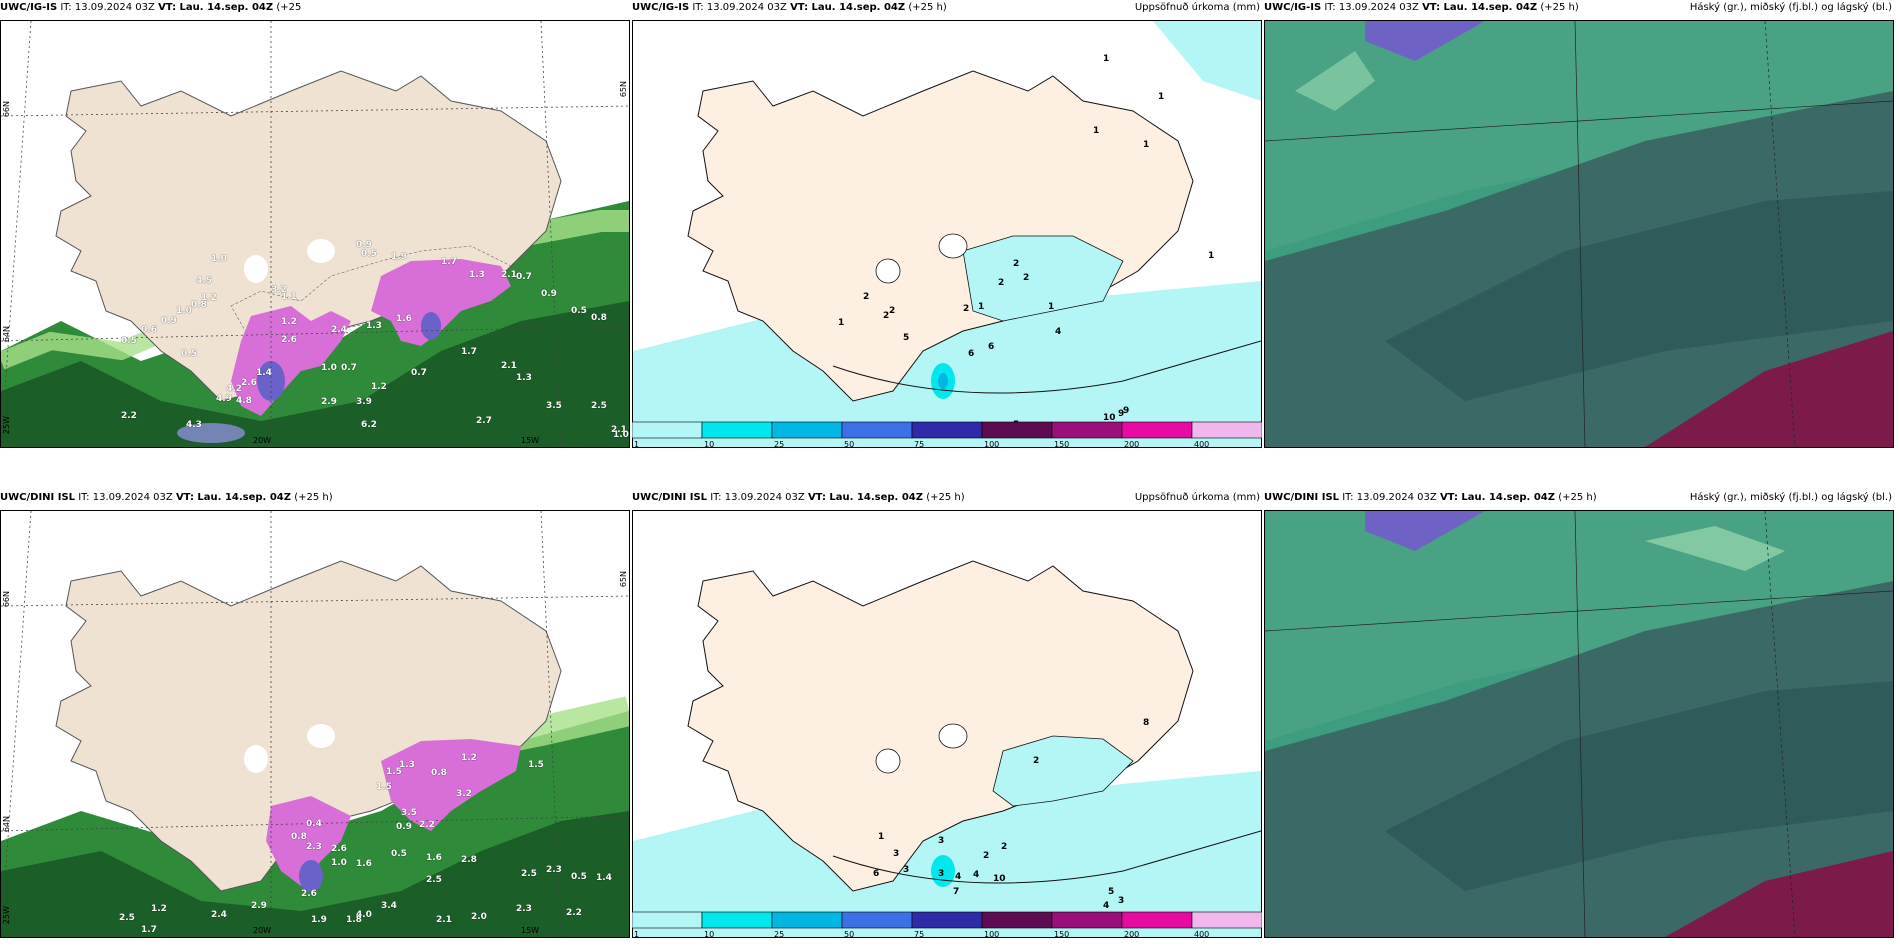  Describe the element at coordinates (1201, 934) in the screenshot. I see `colorbar-tick-label: 400` at that location.